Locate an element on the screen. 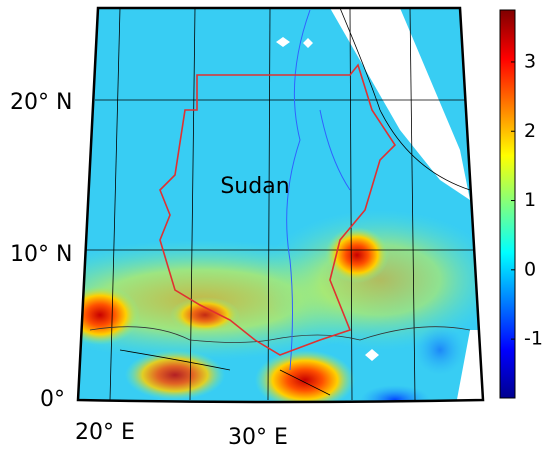 The width and height of the screenshot is (550, 454). colorbar is located at coordinates (507, 204).